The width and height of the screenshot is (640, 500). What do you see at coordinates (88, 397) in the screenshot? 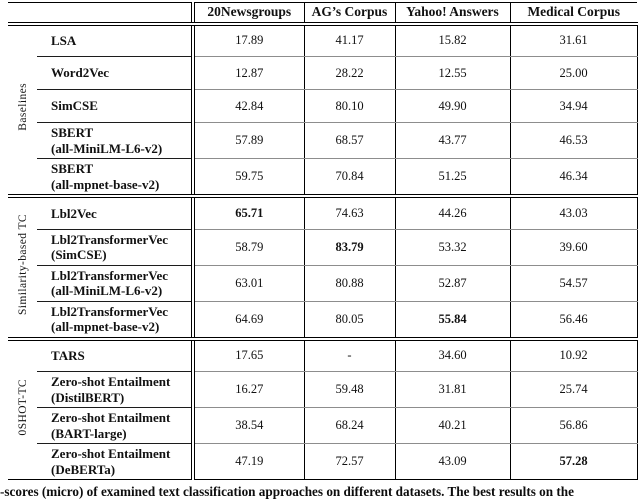
I see `approach-variant: (DistilBERT)` at bounding box center [88, 397].